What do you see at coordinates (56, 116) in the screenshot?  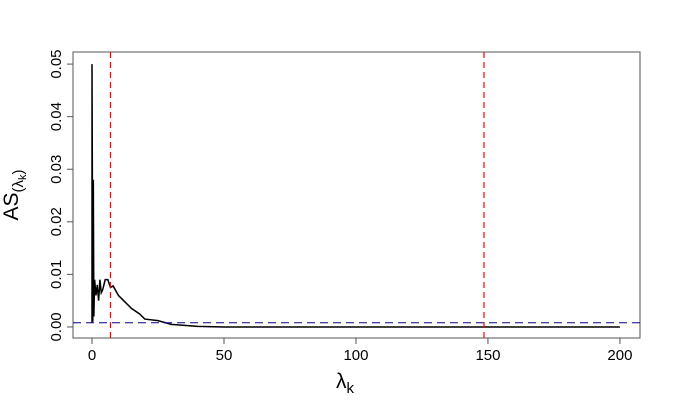 I see `y-tick-label: 0.04` at bounding box center [56, 116].